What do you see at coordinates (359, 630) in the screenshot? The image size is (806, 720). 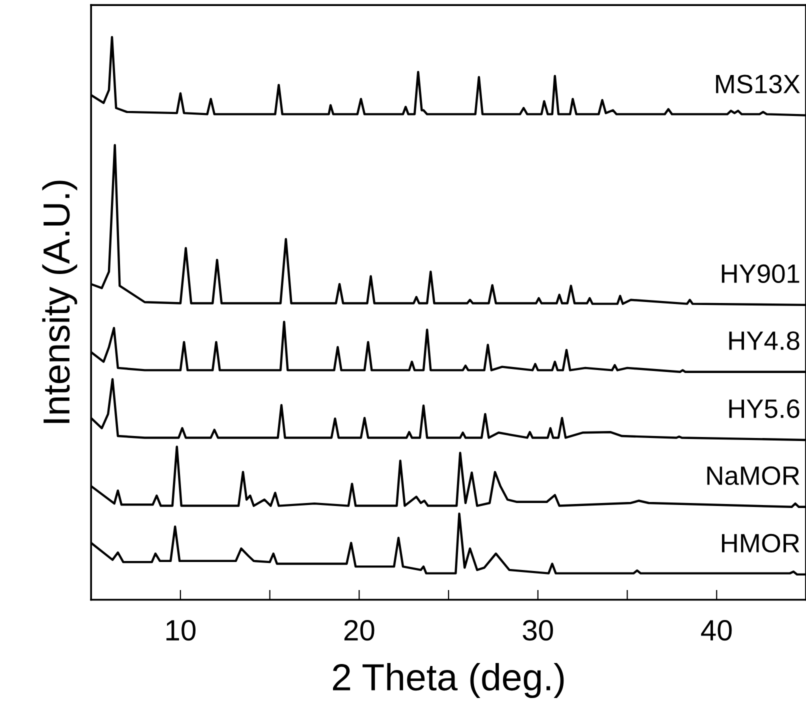 I see `x-tick-label: 20` at bounding box center [359, 630].